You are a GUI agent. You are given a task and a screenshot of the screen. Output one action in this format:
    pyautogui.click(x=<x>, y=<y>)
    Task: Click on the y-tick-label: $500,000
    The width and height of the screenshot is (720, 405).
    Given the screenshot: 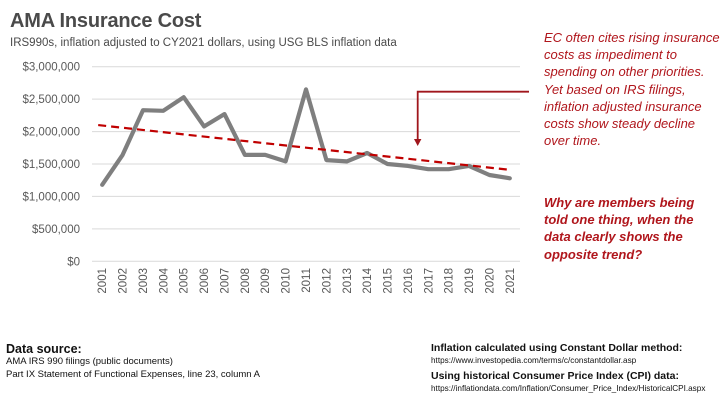 What is the action you would take?
    pyautogui.click(x=56, y=230)
    